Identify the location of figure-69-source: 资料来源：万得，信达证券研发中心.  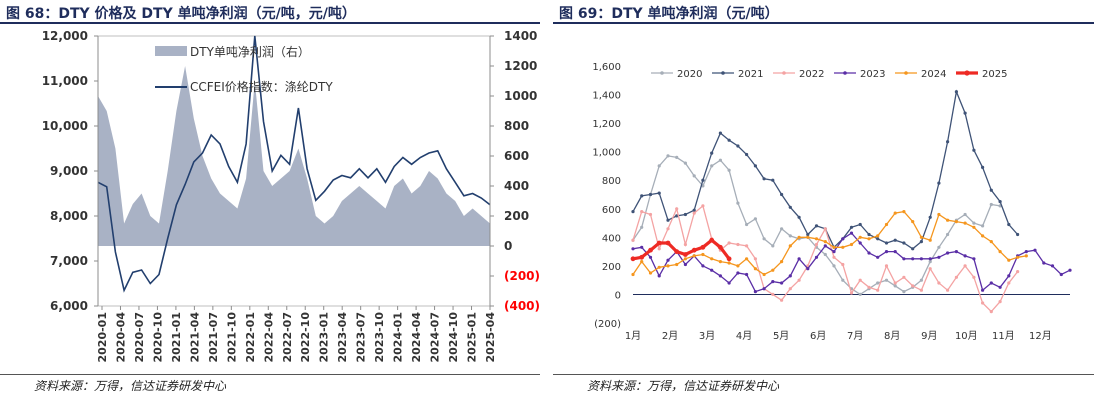
(683, 386).